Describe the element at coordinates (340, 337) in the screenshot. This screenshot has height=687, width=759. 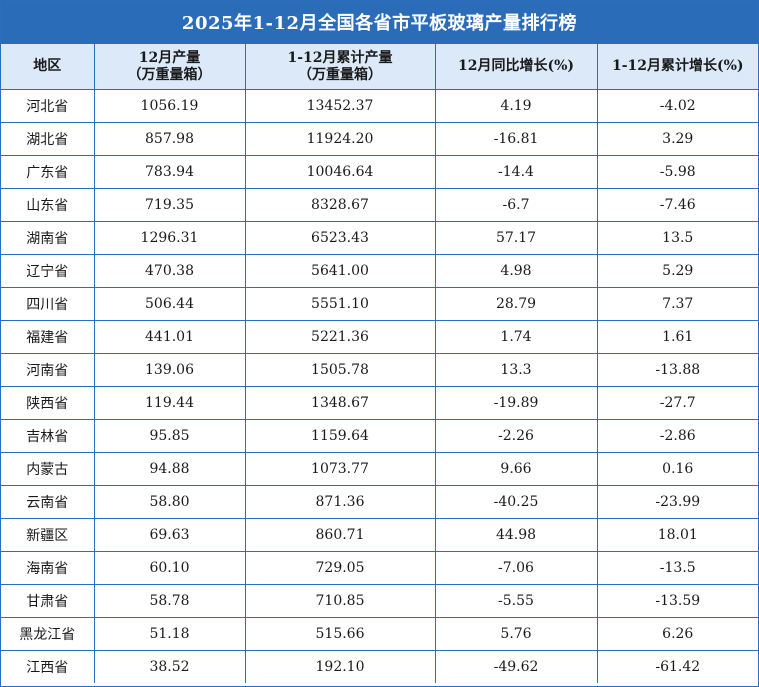
I see `cell-ytd-output: 5221.36` at that location.